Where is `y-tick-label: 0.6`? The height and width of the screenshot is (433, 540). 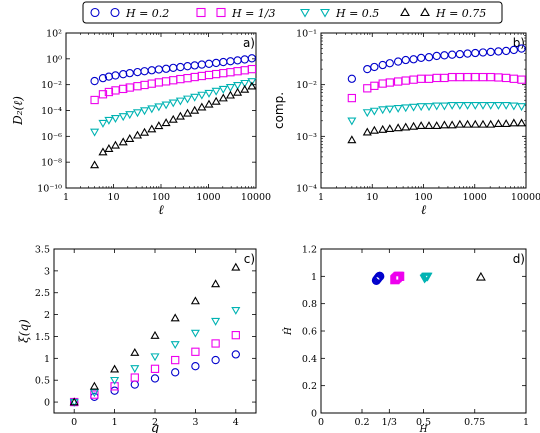
y-tick-label: 0.6 is located at coordinates (309, 332).